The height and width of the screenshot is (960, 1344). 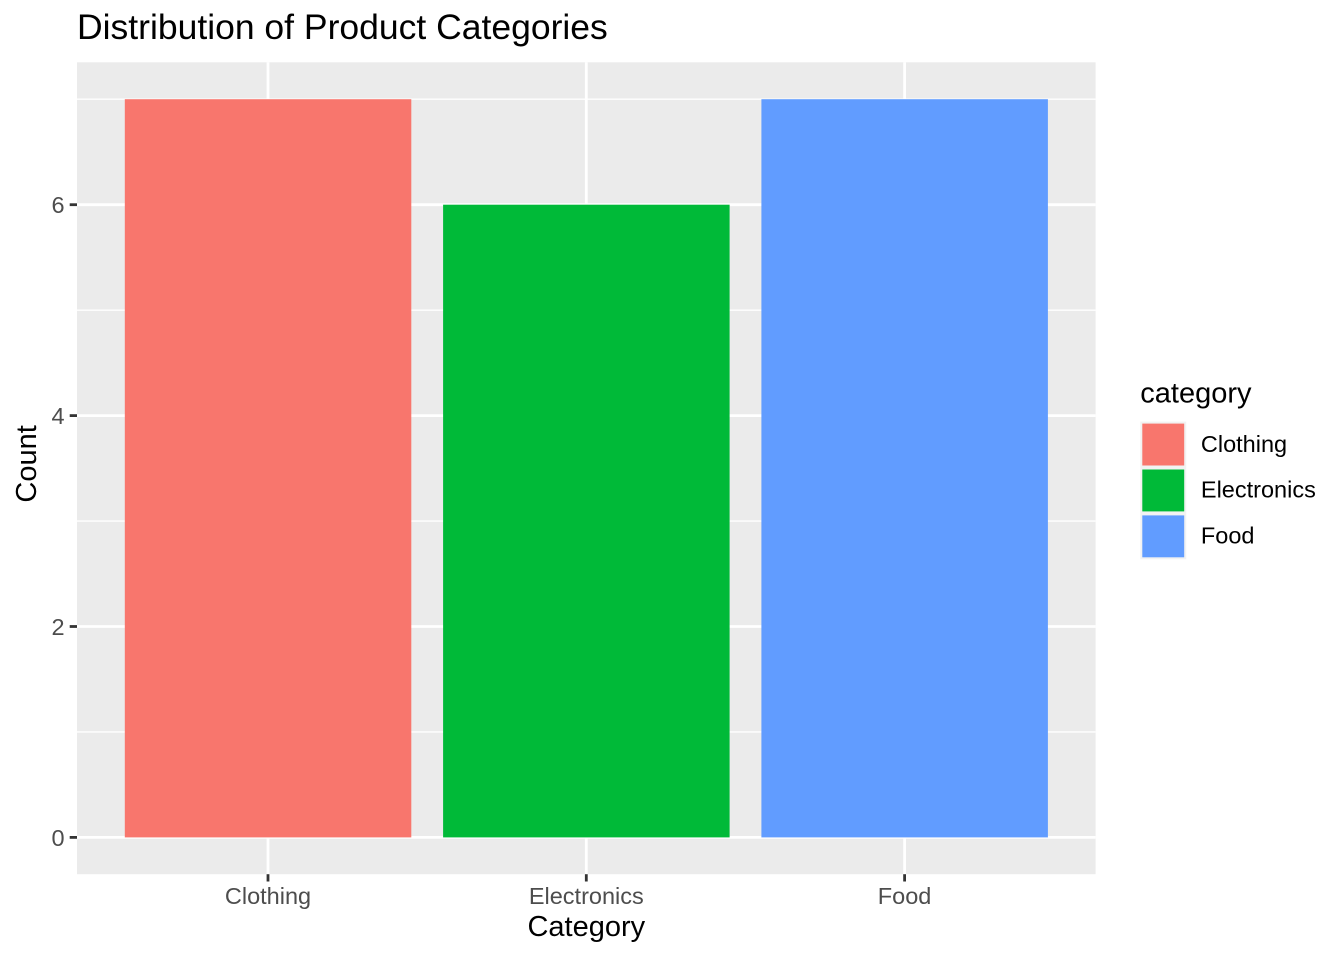 I want to click on svg-text: 4, so click(x=58, y=416).